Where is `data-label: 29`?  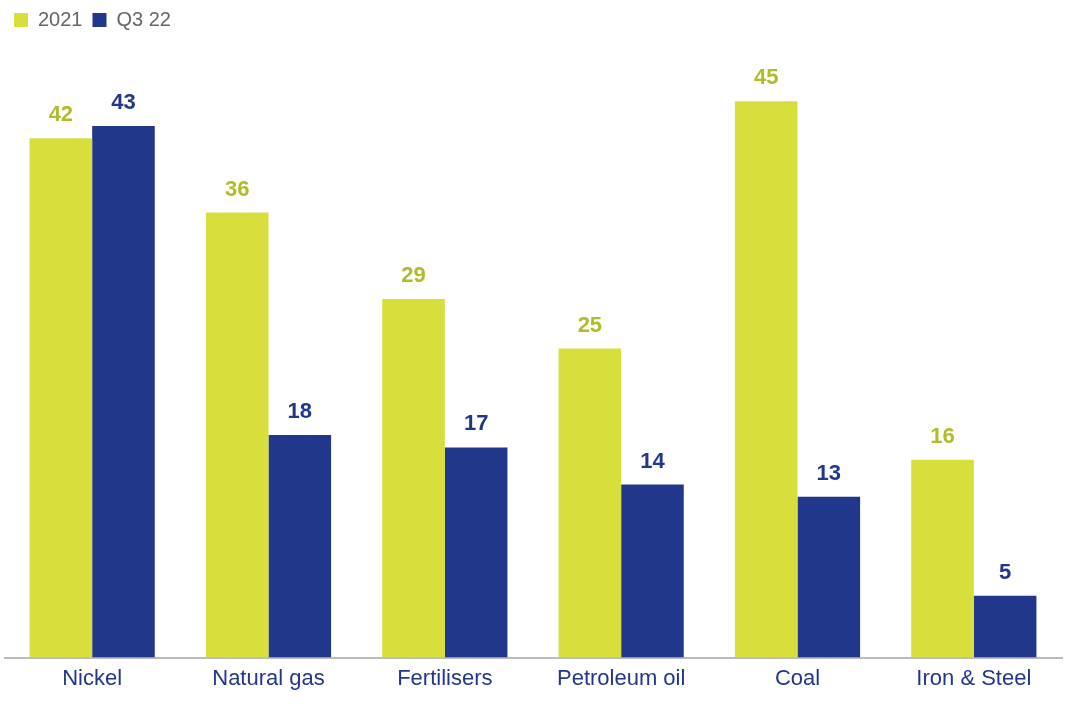
data-label: 29 is located at coordinates (413, 275).